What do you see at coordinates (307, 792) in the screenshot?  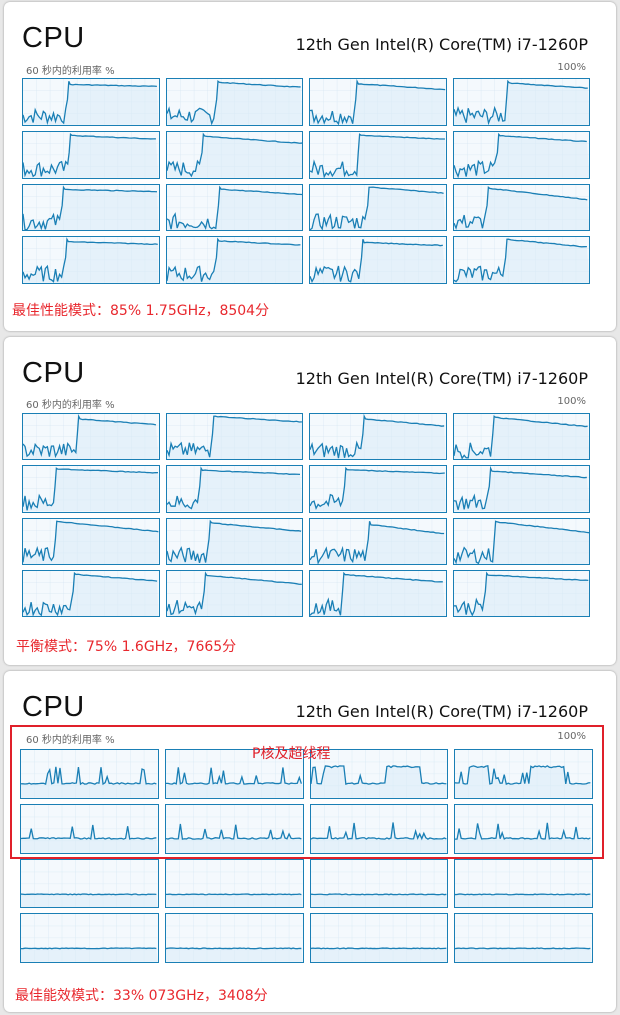 I see `p-core-highlight-box` at bounding box center [307, 792].